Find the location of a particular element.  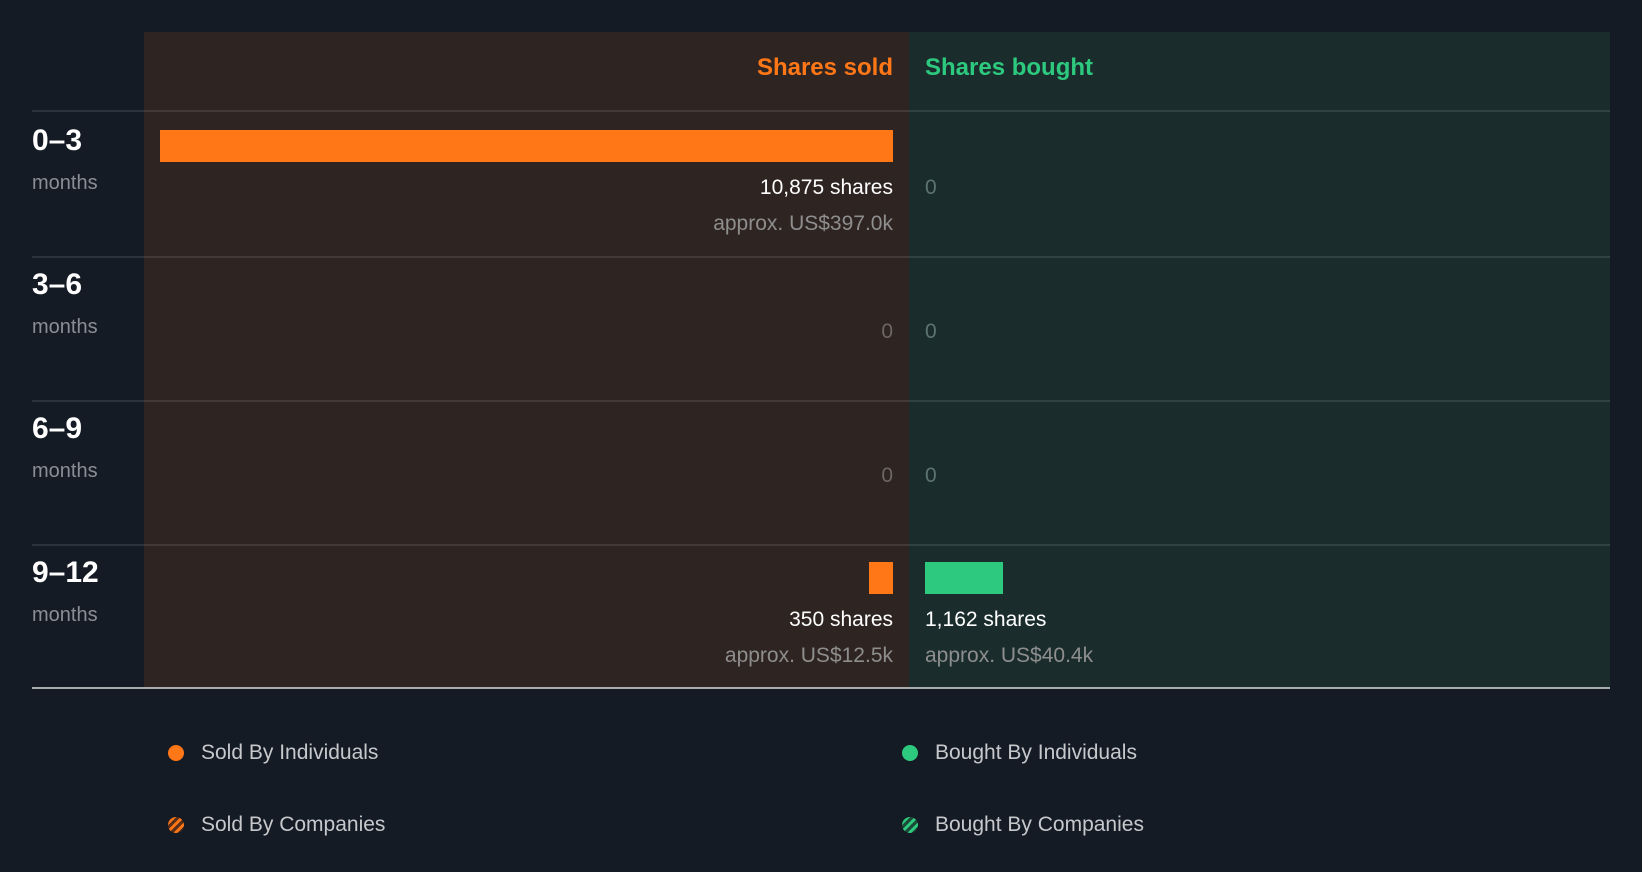

legend-sold-by-individuals: Sold By Individuals is located at coordinates (273, 753).